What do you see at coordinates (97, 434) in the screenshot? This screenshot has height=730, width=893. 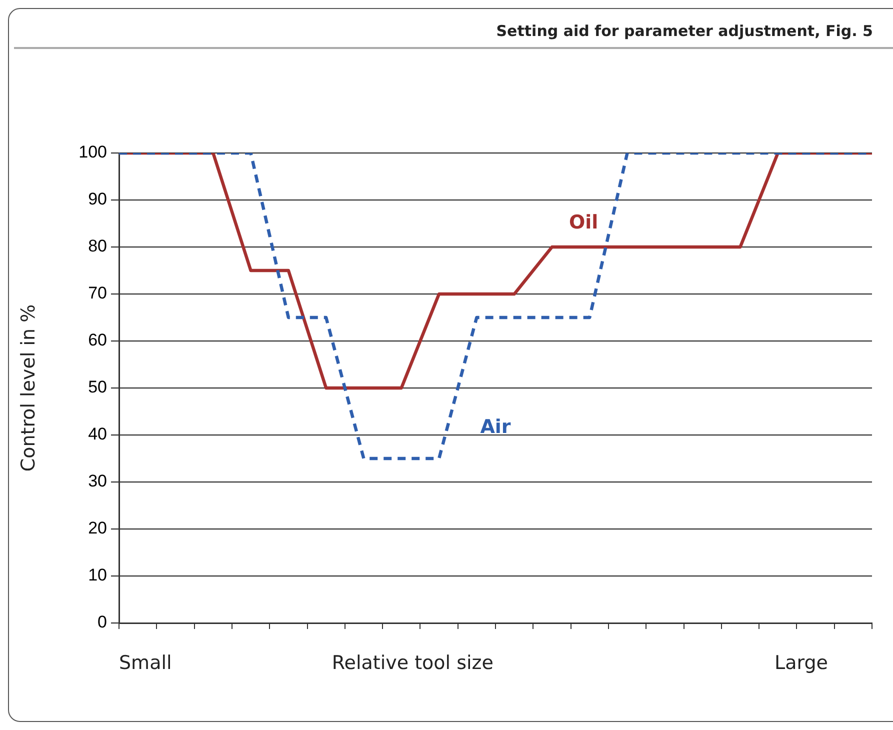 I see `y-tick-label: 40` at bounding box center [97, 434].